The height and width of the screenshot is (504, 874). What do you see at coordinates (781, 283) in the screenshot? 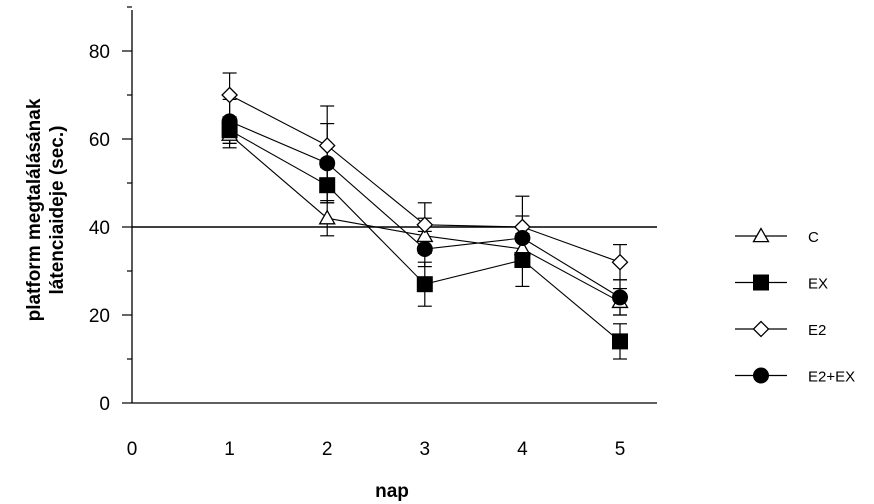
I see `legend-item: EX` at bounding box center [781, 283].